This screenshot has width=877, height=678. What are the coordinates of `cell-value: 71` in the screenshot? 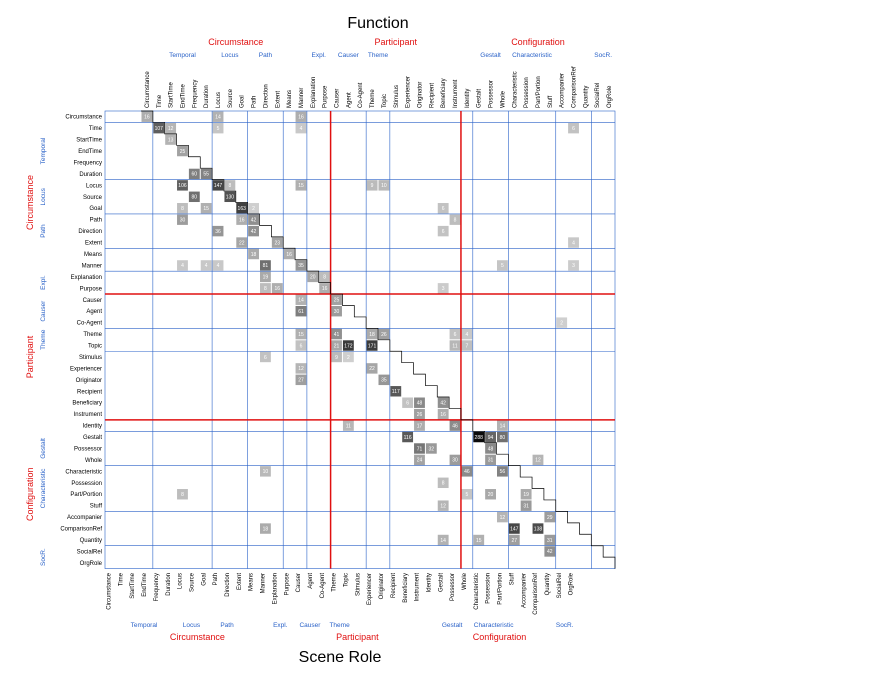 It's located at (420, 449).